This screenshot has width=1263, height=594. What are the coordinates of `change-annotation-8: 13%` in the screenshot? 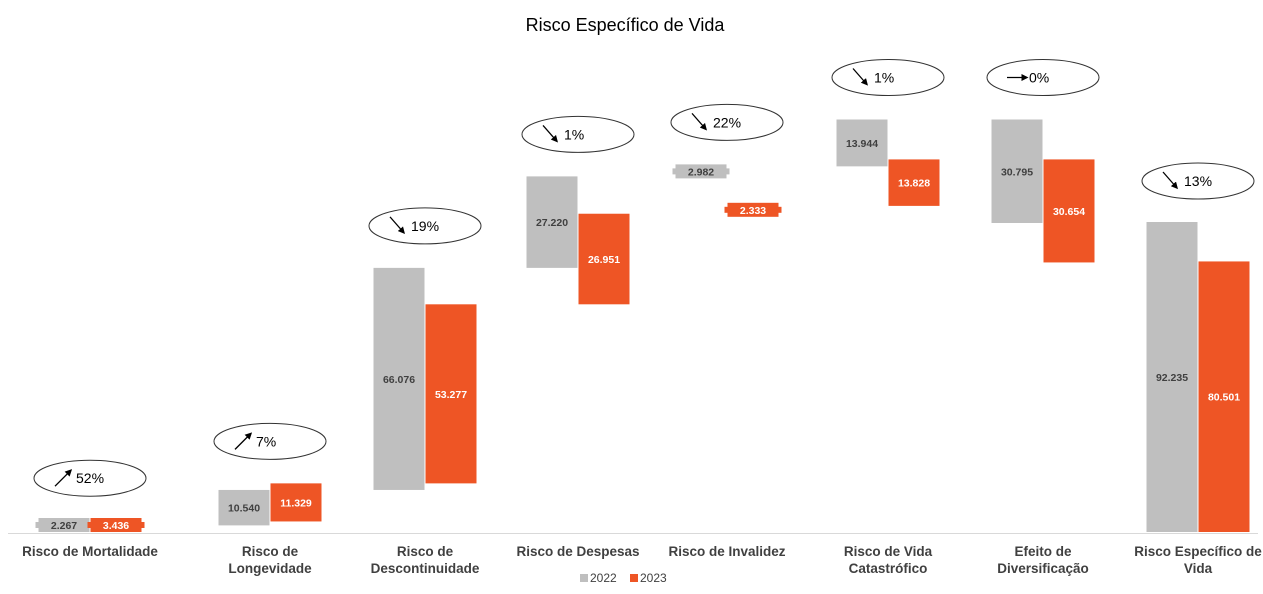 It's located at (1198, 181).